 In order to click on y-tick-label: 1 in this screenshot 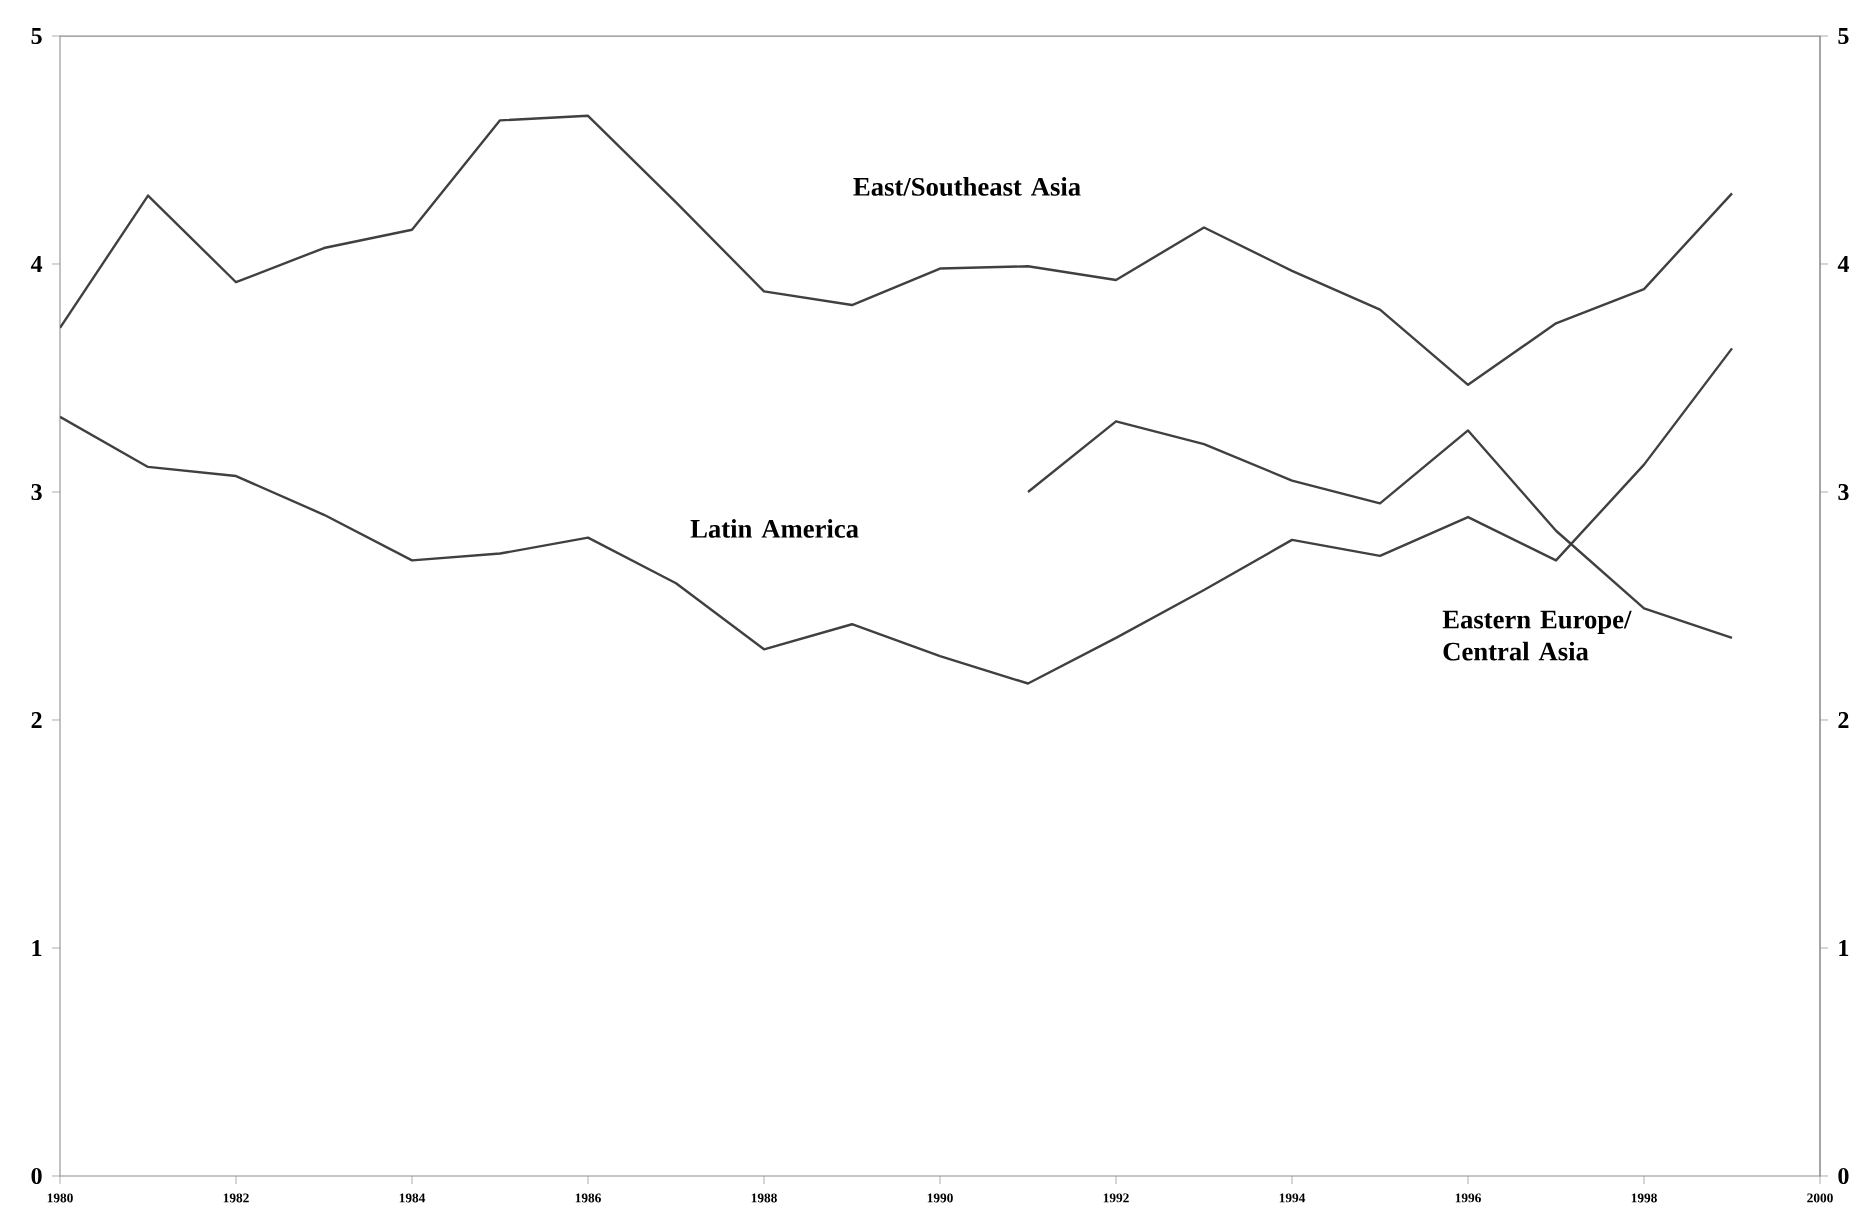, I will do `click(37, 948)`.